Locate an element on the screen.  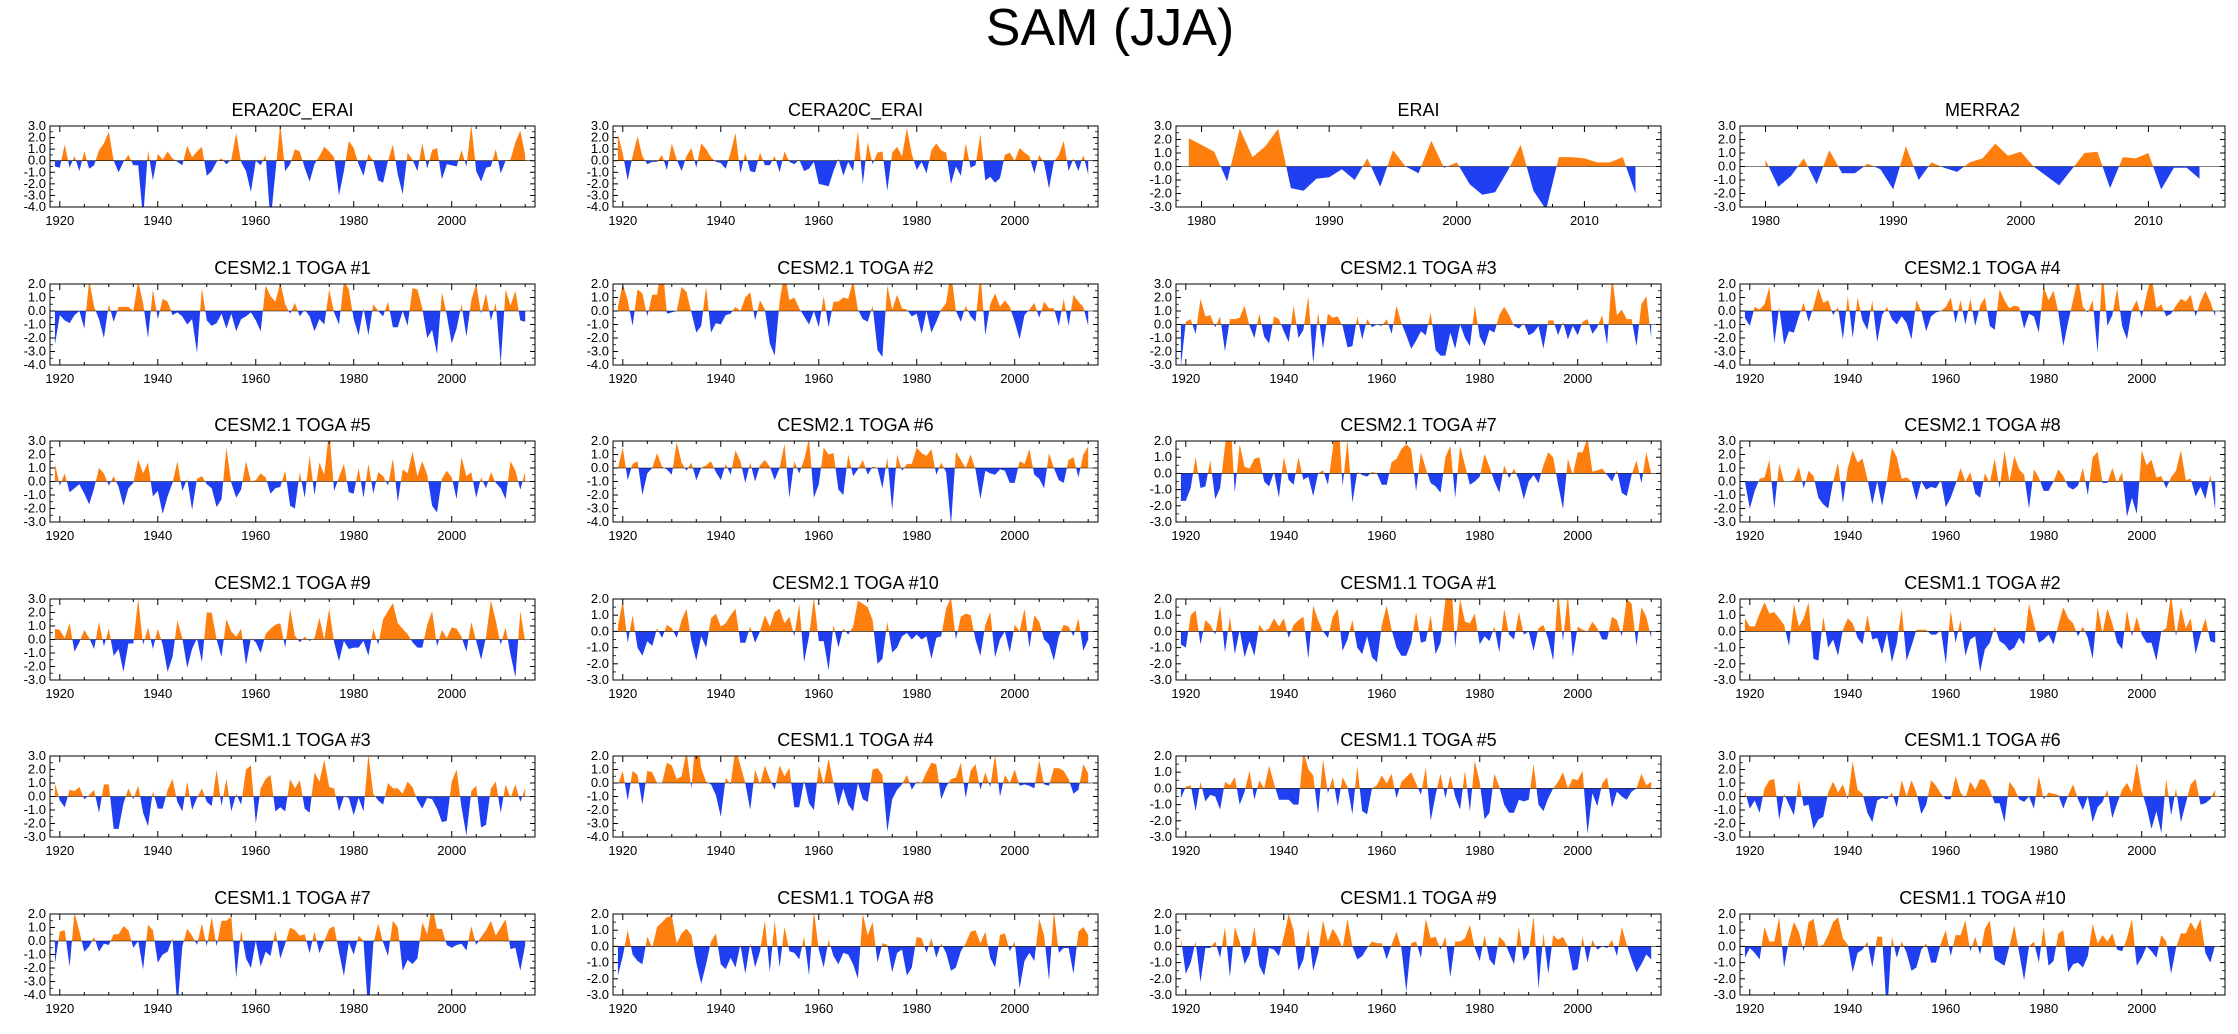
panel-title: CESM2.1 TOGA #10 is located at coordinates (855, 583).